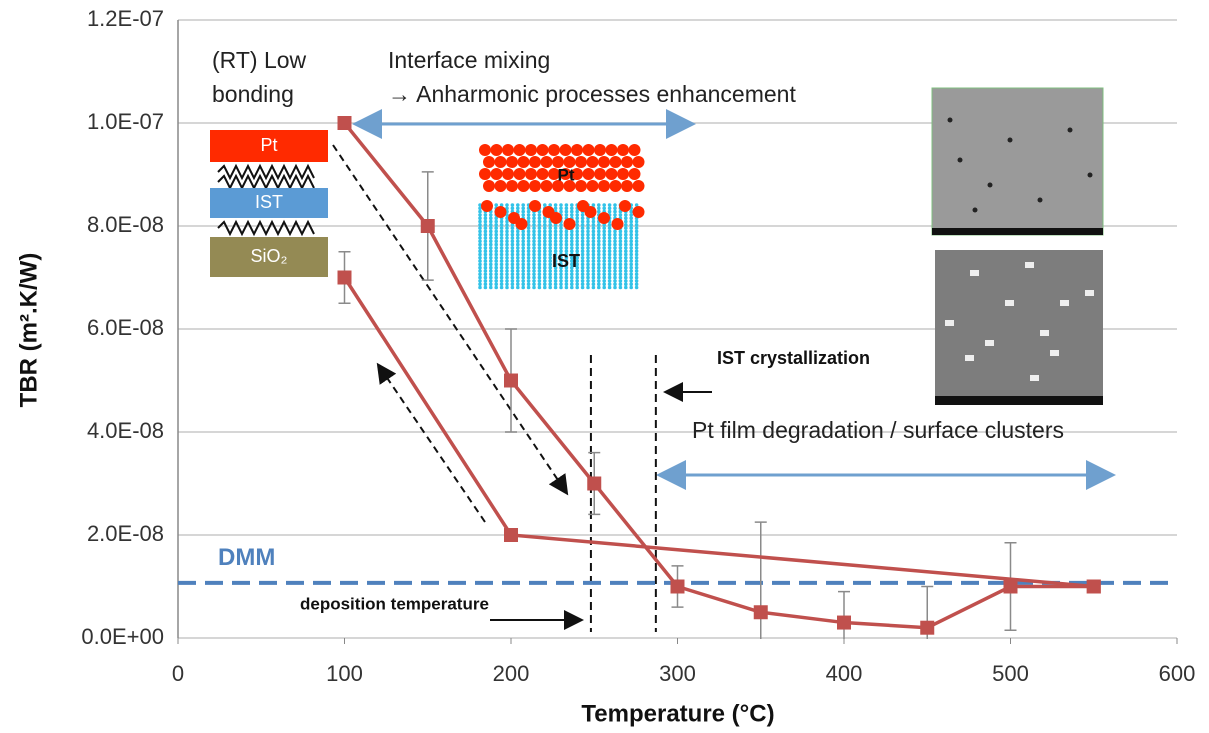  What do you see at coordinates (178, 673) in the screenshot?
I see `x-tick-label: 0` at bounding box center [178, 673].